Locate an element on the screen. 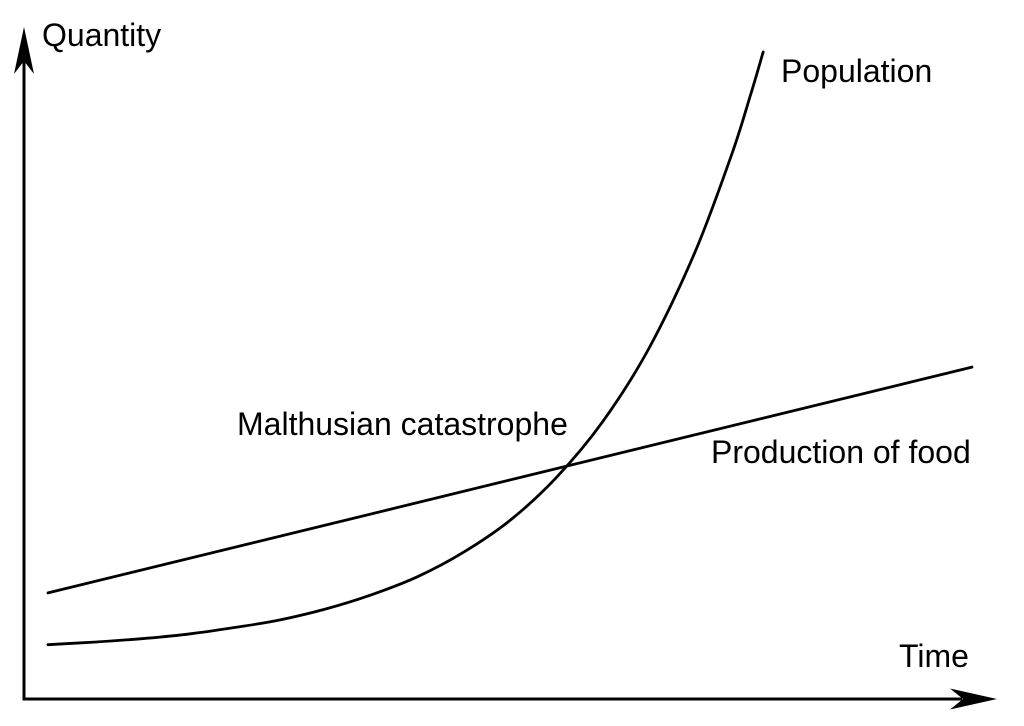 The image size is (1024, 726). y-axis-arrowhead is located at coordinates (24, 50).